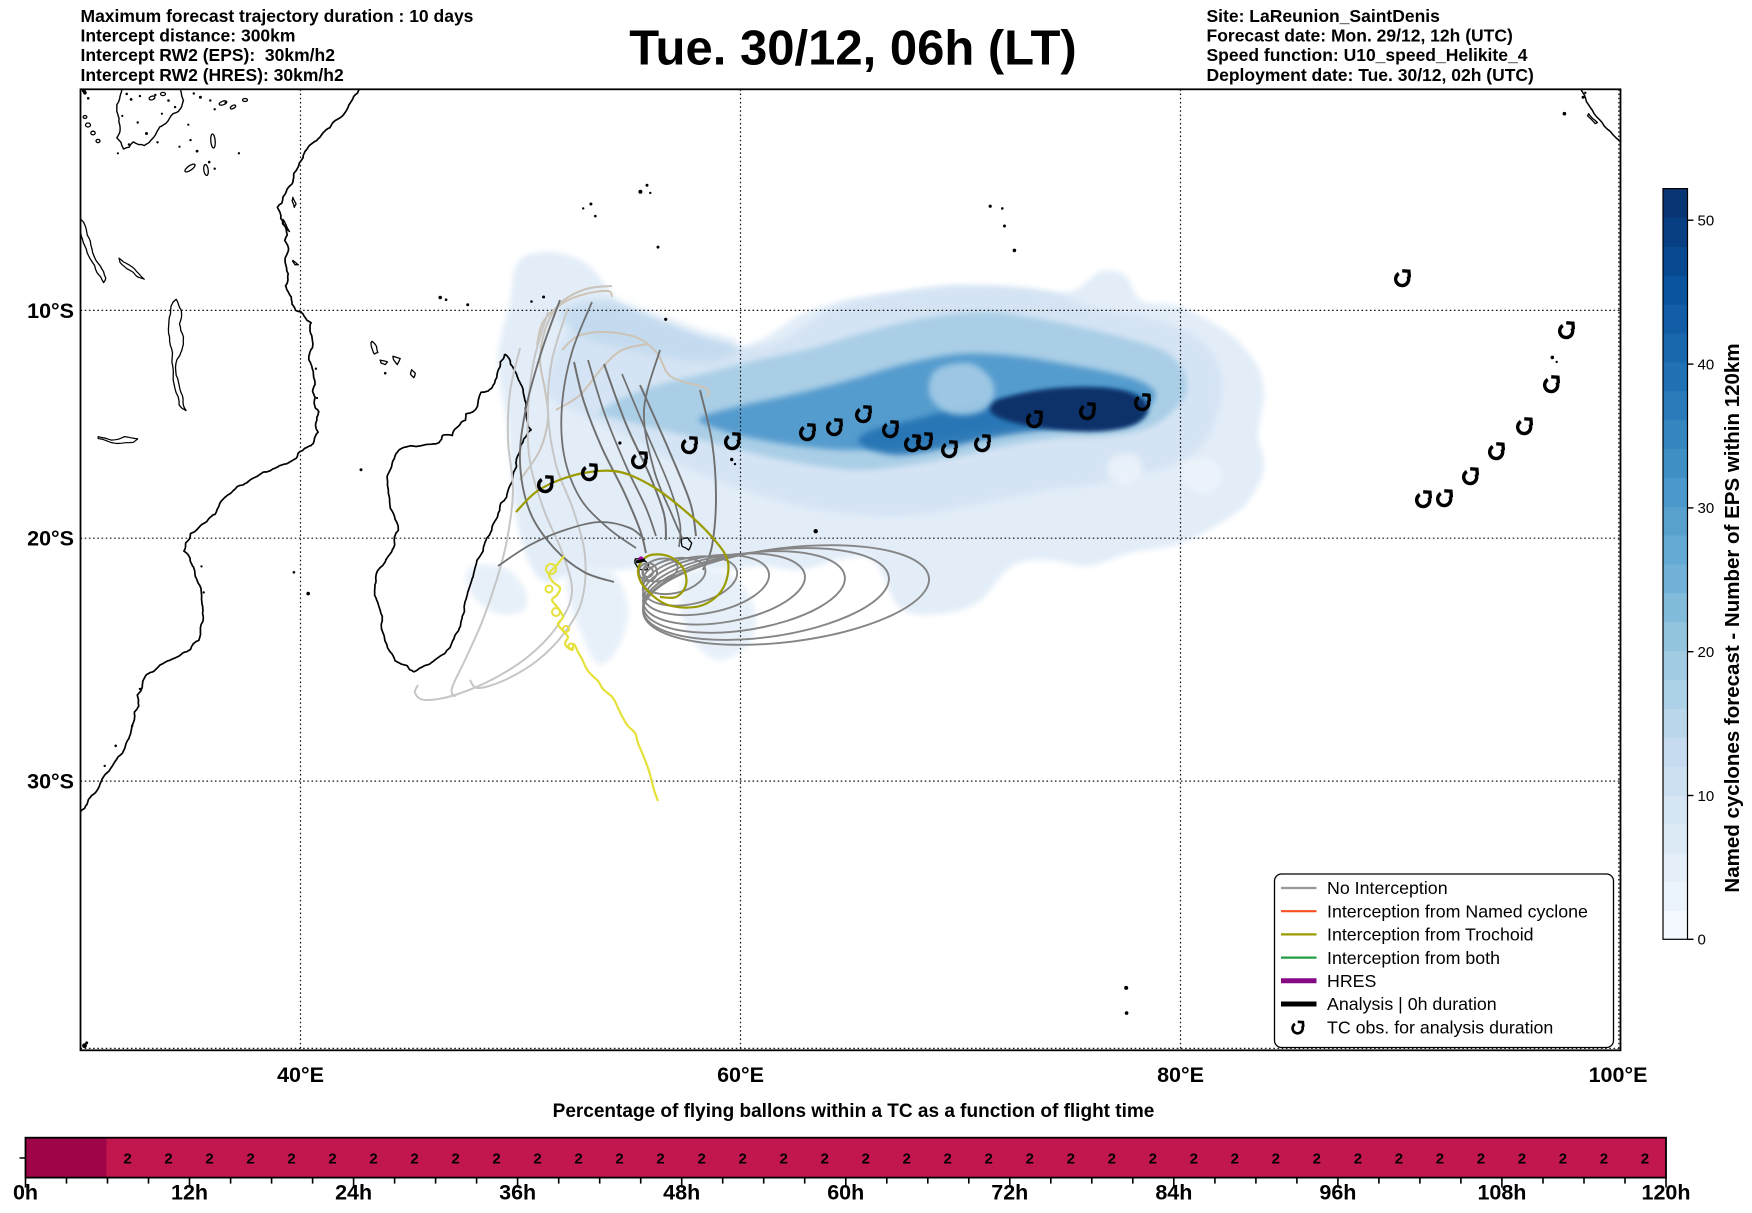 This screenshot has height=1213, width=1752. I want to click on svg-text: 84h, so click(1173, 1193).